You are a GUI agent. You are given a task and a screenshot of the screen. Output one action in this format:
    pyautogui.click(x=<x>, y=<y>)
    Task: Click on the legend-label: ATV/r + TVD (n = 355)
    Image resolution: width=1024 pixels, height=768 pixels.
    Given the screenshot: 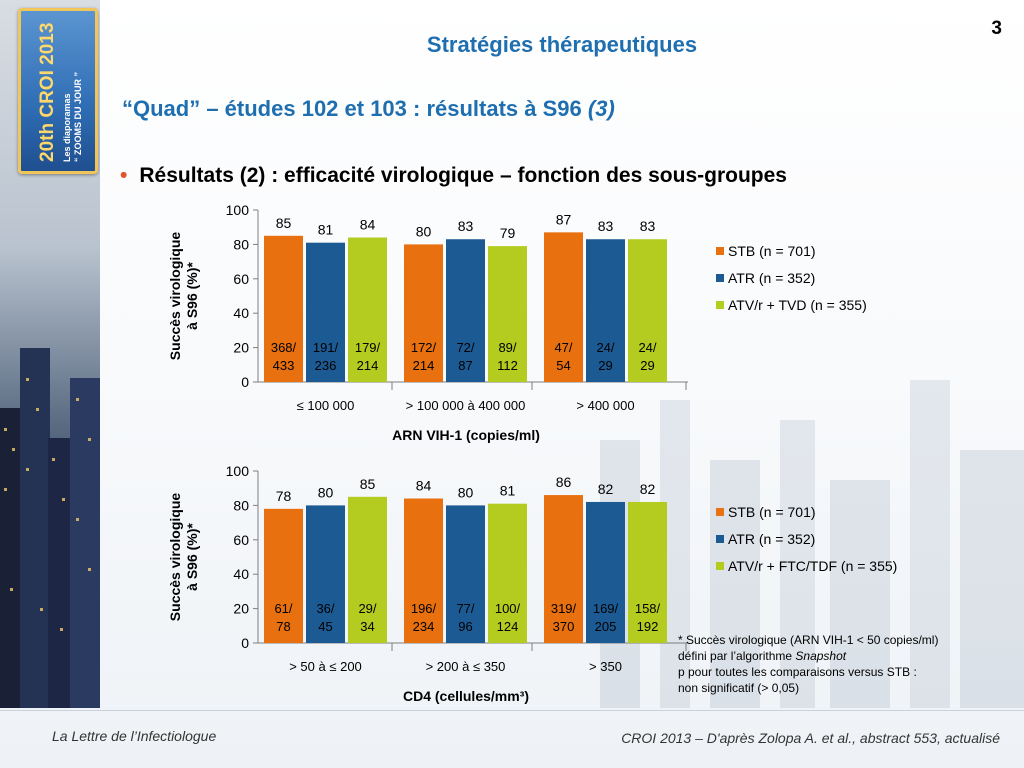 What is the action you would take?
    pyautogui.click(x=797, y=305)
    